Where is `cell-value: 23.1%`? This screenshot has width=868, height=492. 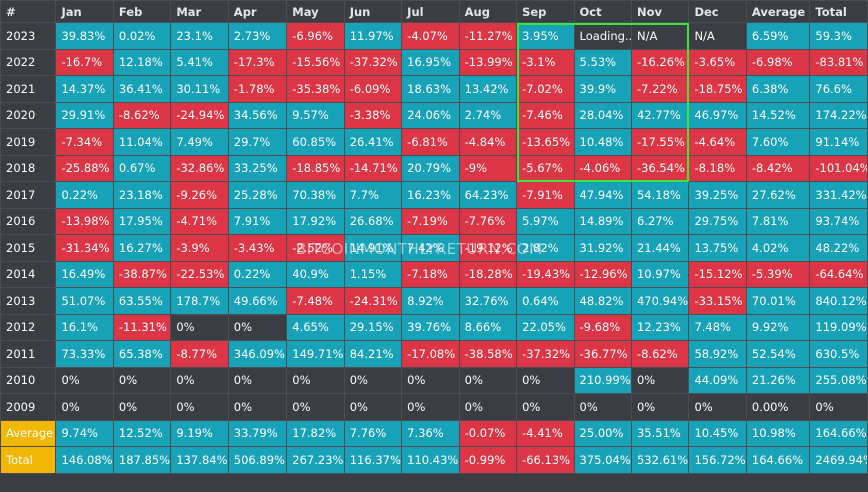 cell-value: 23.1% is located at coordinates (199, 36).